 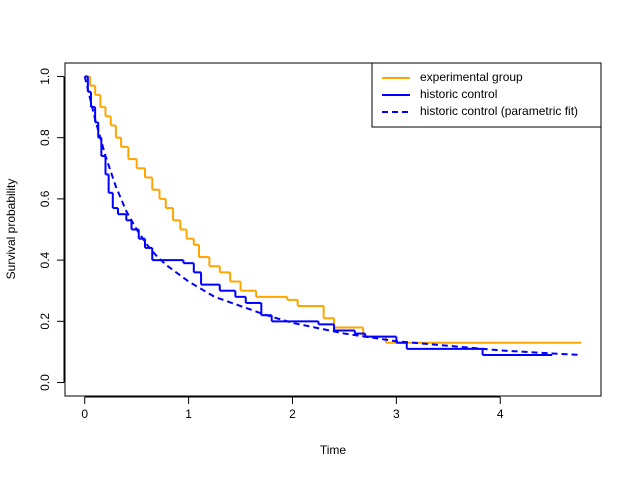 I want to click on x-tick-label: 4, so click(x=500, y=414).